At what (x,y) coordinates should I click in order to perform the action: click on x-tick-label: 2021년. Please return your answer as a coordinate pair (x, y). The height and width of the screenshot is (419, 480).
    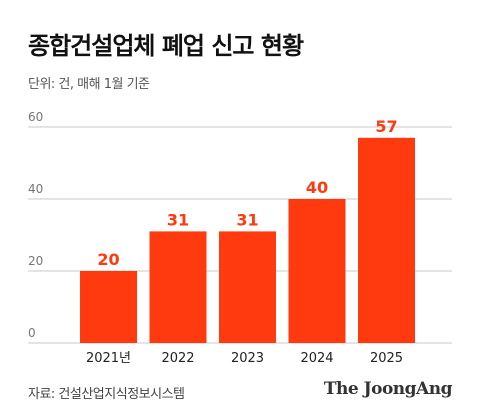
    Looking at the image, I should click on (108, 358).